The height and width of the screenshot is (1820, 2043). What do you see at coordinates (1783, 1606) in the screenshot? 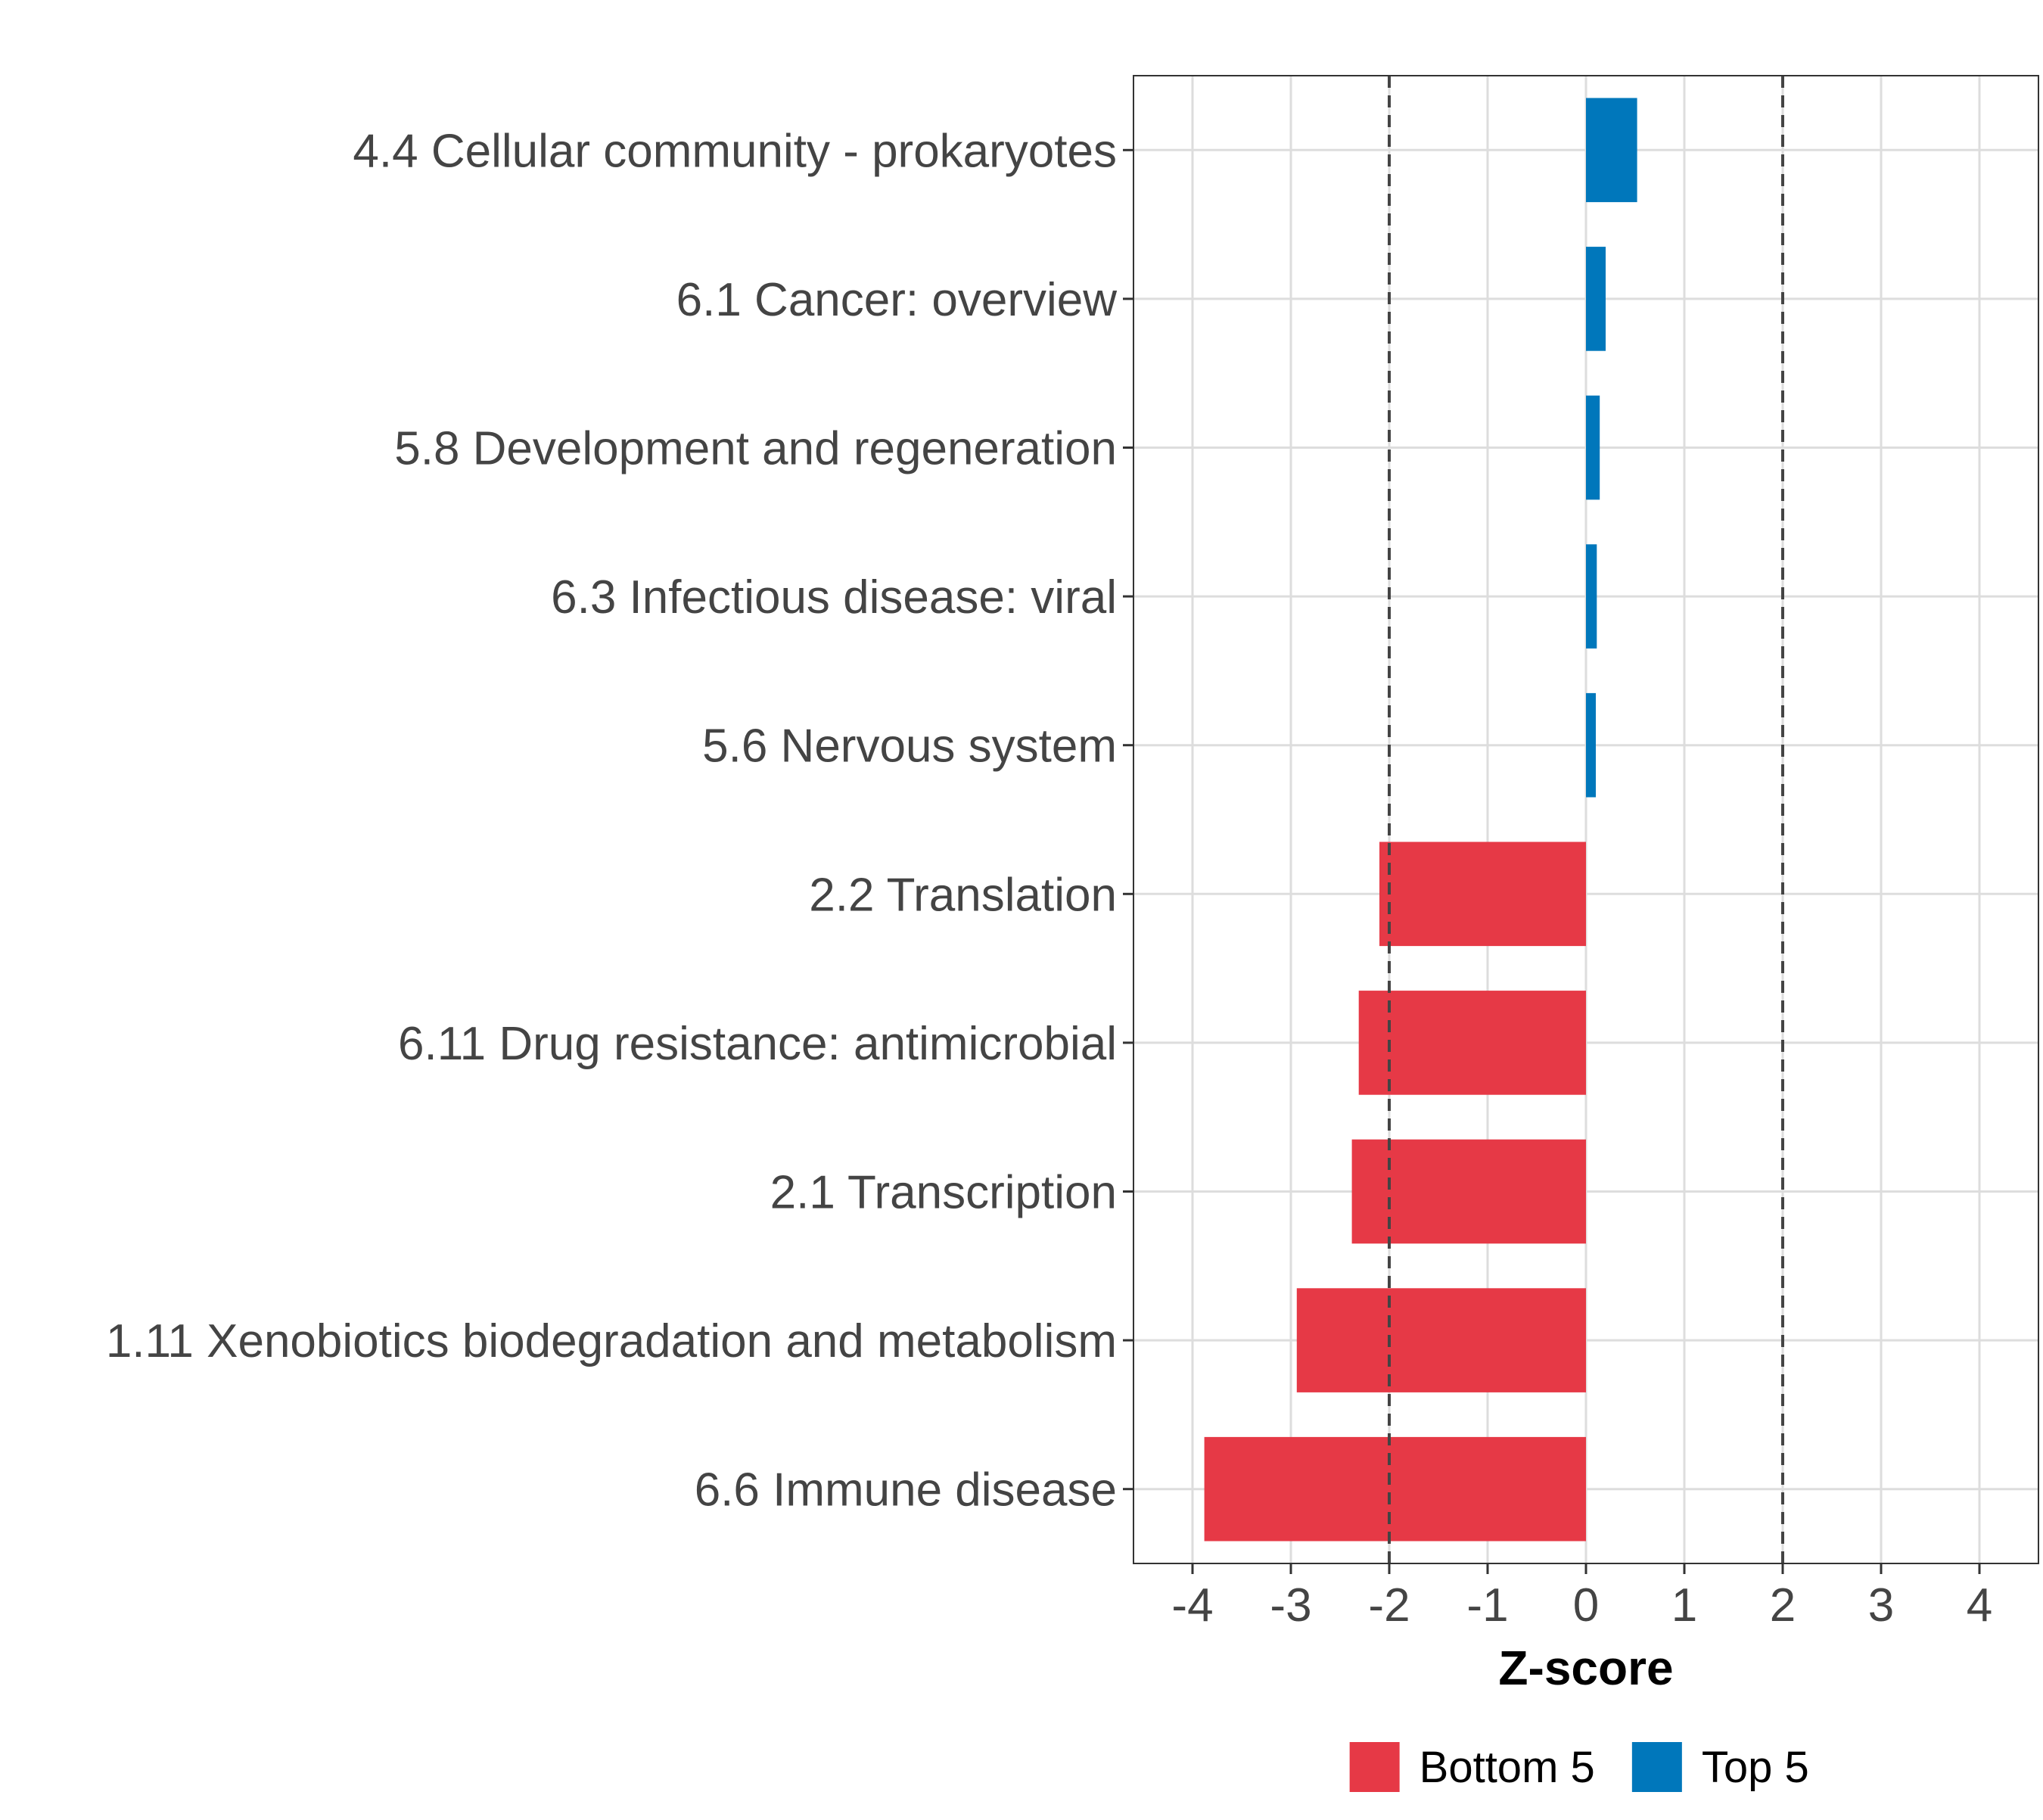
I see `x-tick-label: 2` at bounding box center [1783, 1606].